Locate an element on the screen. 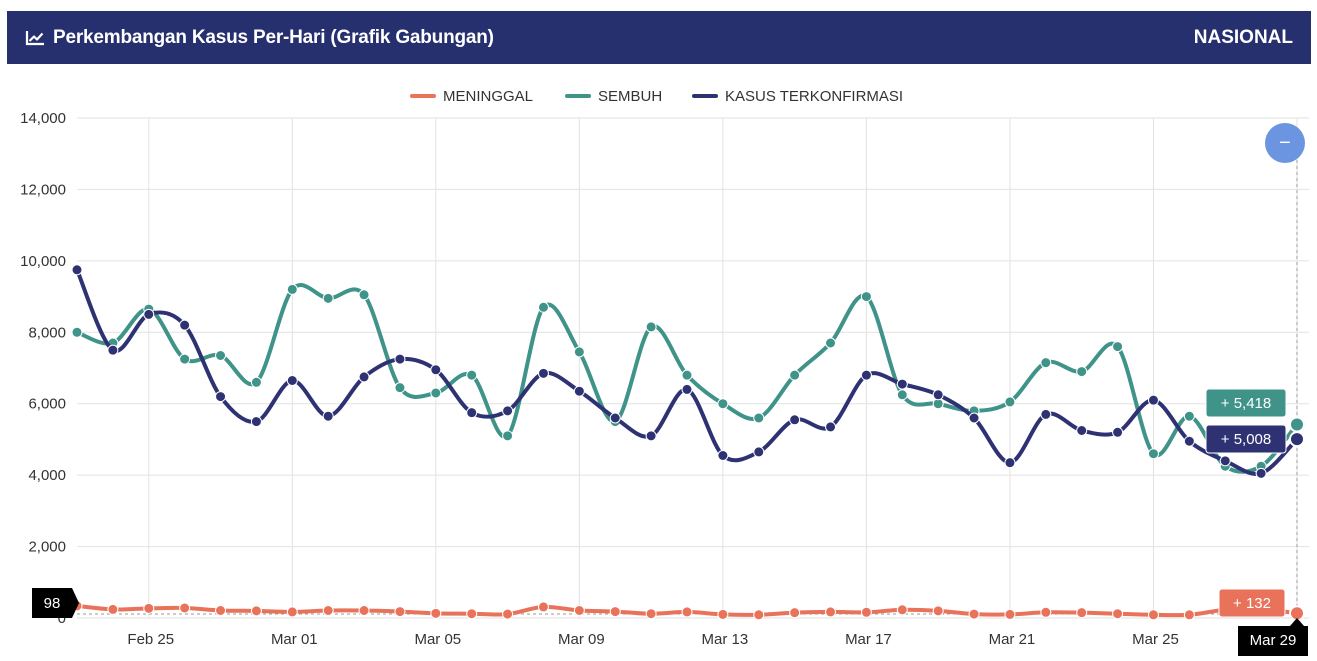  legend-item-sembuh: SEMBUH is located at coordinates (630, 96).